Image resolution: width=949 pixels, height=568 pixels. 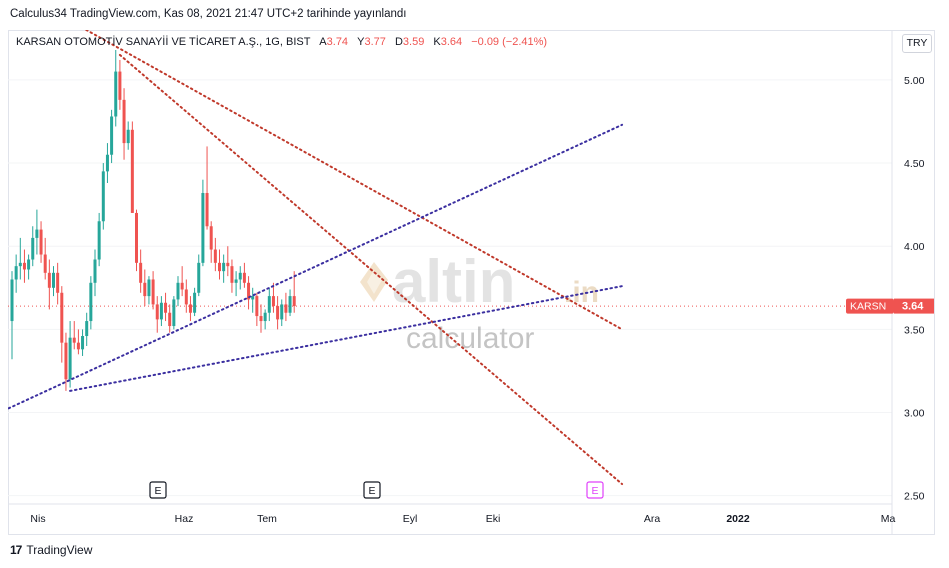 What do you see at coordinates (493, 519) in the screenshot?
I see `time-tick-label: Eki` at bounding box center [493, 519].